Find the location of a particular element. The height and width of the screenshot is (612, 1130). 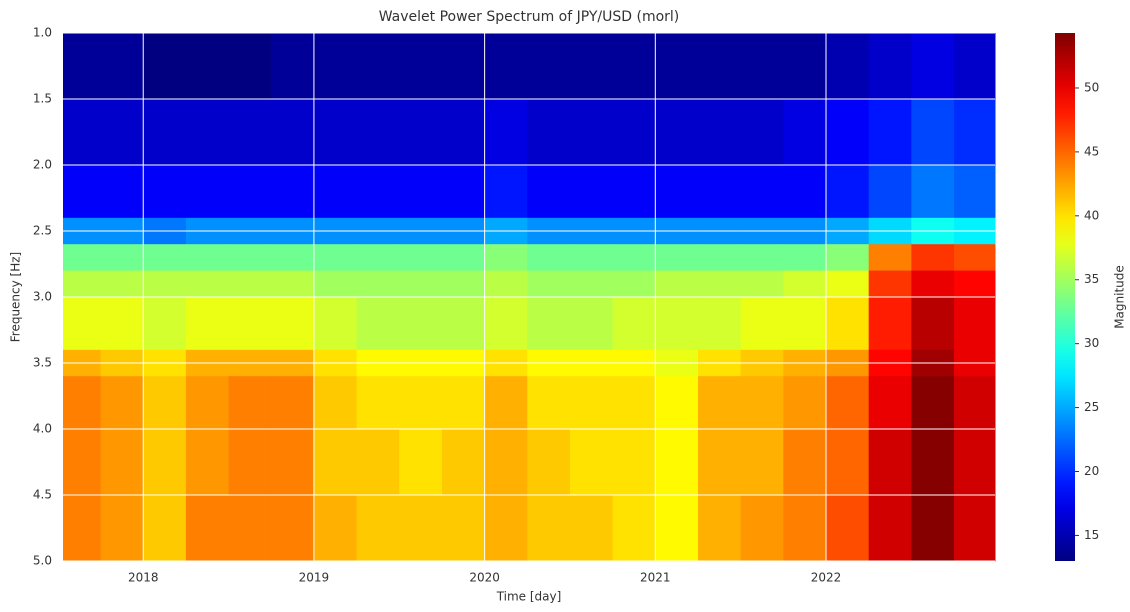

y-tick-label: 4.5 is located at coordinates (42, 495).